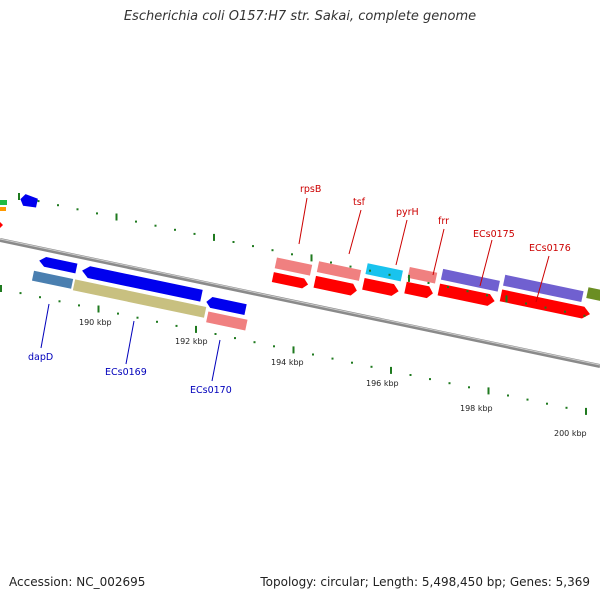  I want to click on ruler-label-194: 194 kbp, so click(287, 362).